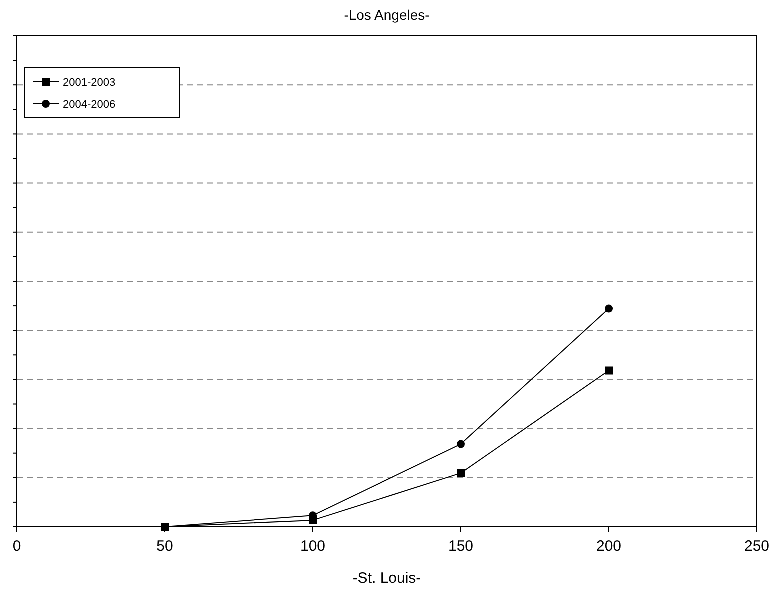 This screenshot has width=782, height=604. Describe the element at coordinates (609, 546) in the screenshot. I see `x-tick-label: 200` at that location.